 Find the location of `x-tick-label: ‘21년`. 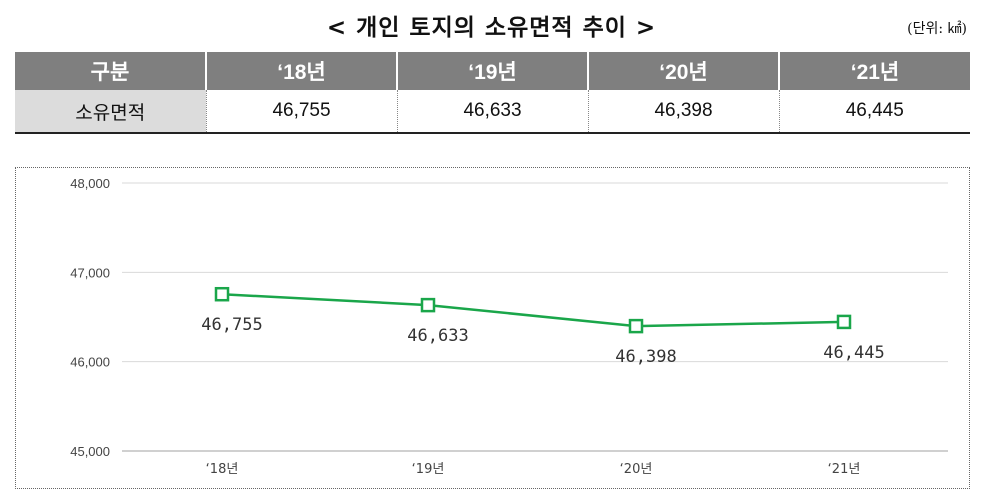

x-tick-label: ‘21년 is located at coordinates (844, 469).